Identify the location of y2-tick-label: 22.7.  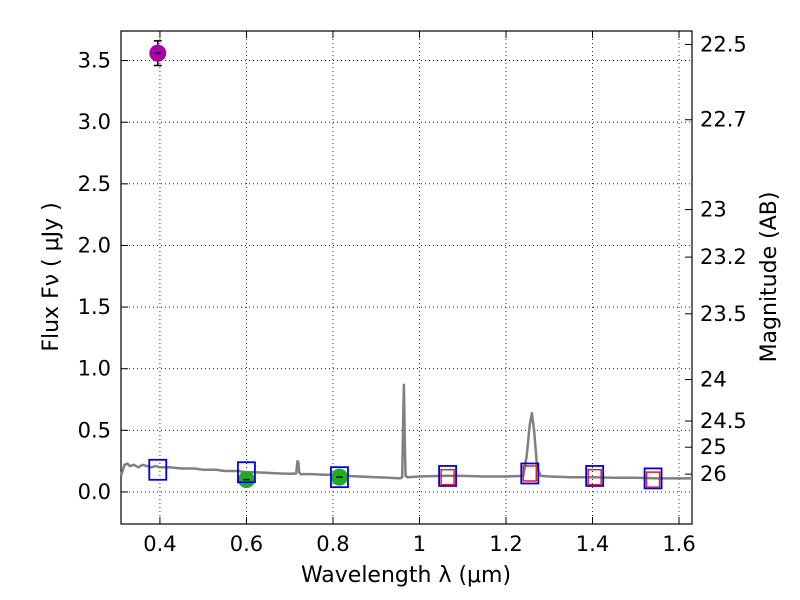
(723, 120).